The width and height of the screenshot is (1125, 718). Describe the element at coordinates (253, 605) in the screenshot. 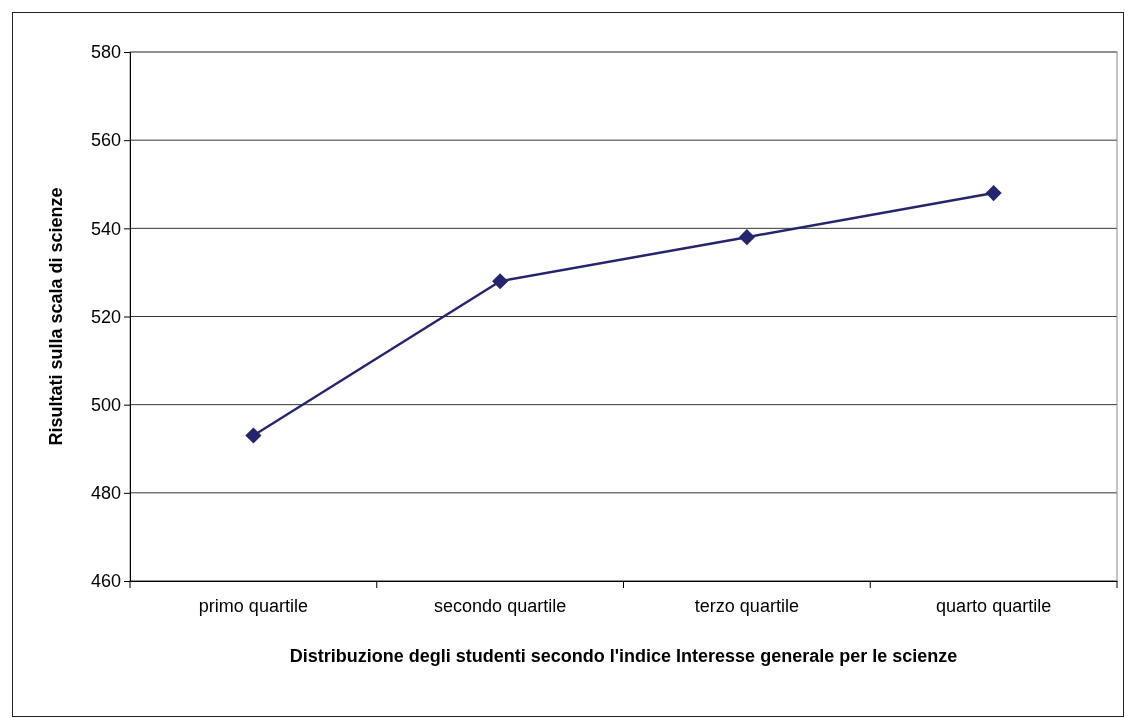

I see `x-tick-label: primo quartile` at that location.